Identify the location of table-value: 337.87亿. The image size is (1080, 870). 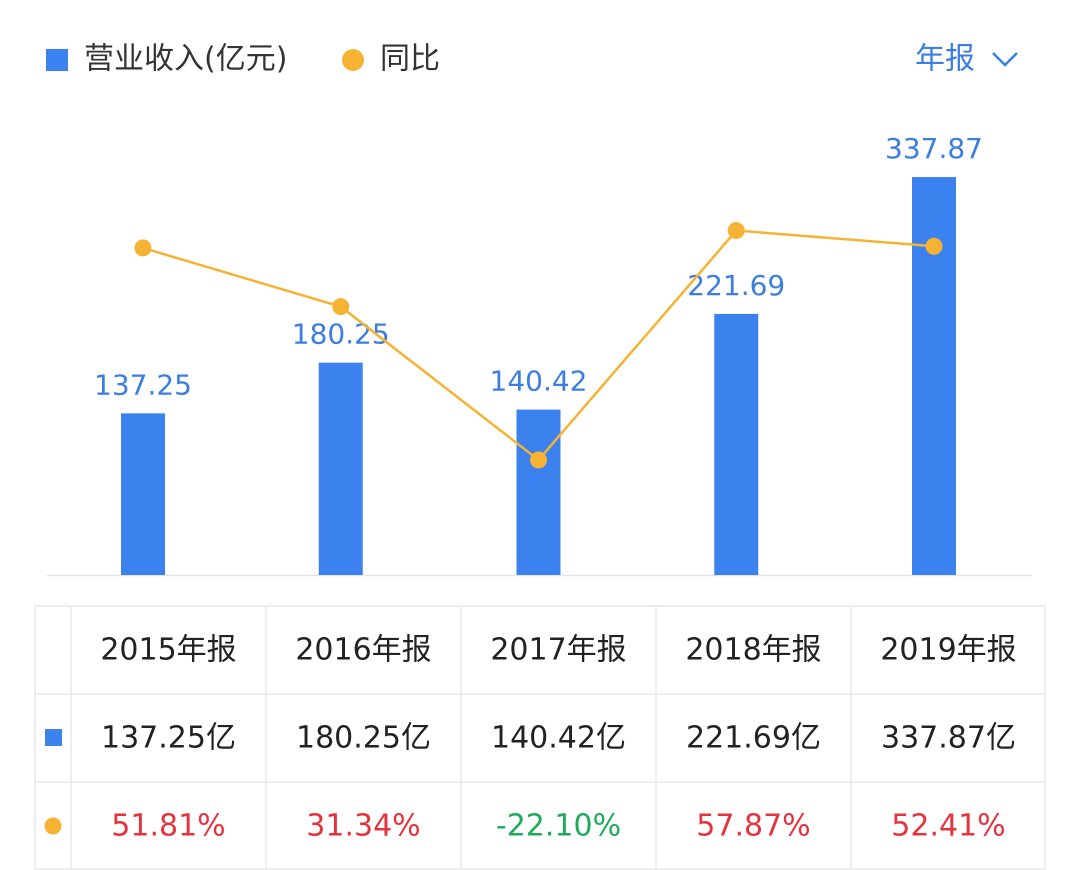
(948, 738).